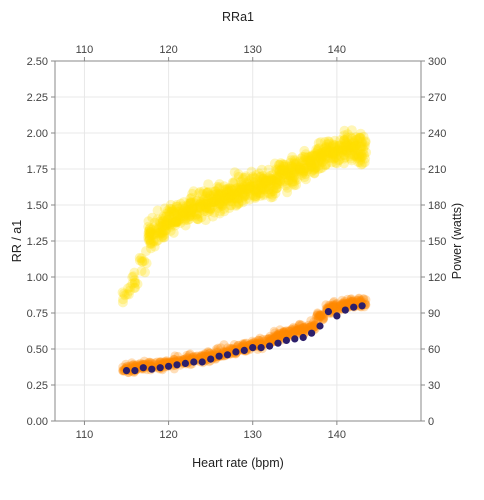 This screenshot has width=484, height=500. I want to click on y-tick-label: 2.50, so click(37, 62).